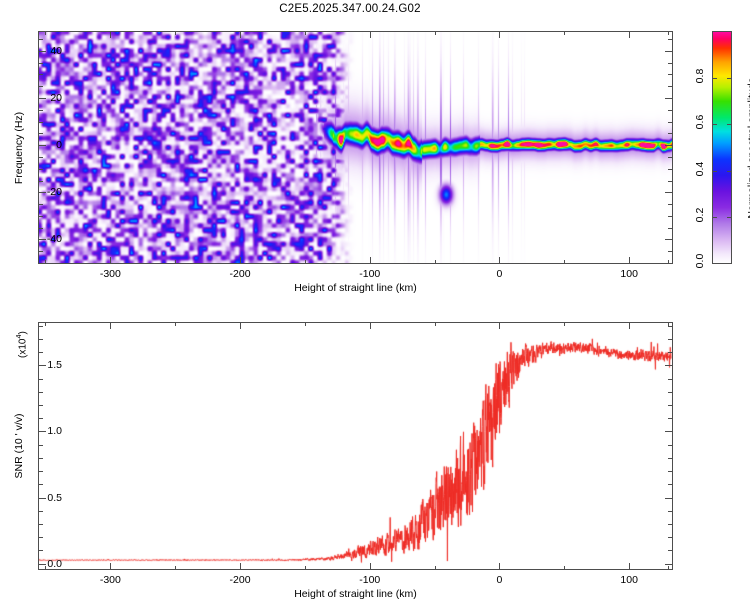 This screenshot has width=750, height=600. I want to click on colorbar-tick-label: 0.2, so click(700, 215).